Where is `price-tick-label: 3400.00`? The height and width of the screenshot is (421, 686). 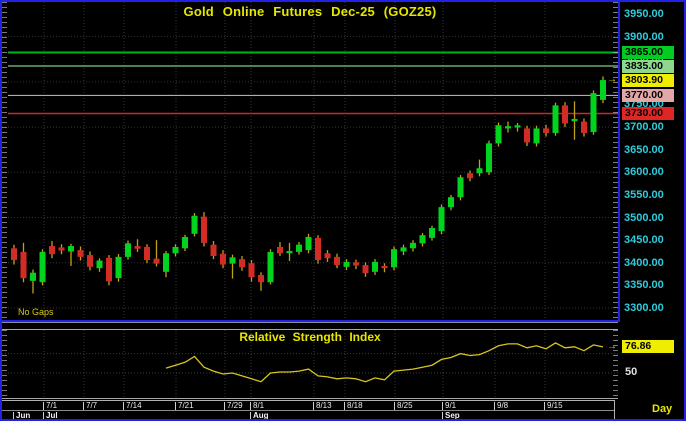
price-tick-label: 3400.00 is located at coordinates (644, 262).